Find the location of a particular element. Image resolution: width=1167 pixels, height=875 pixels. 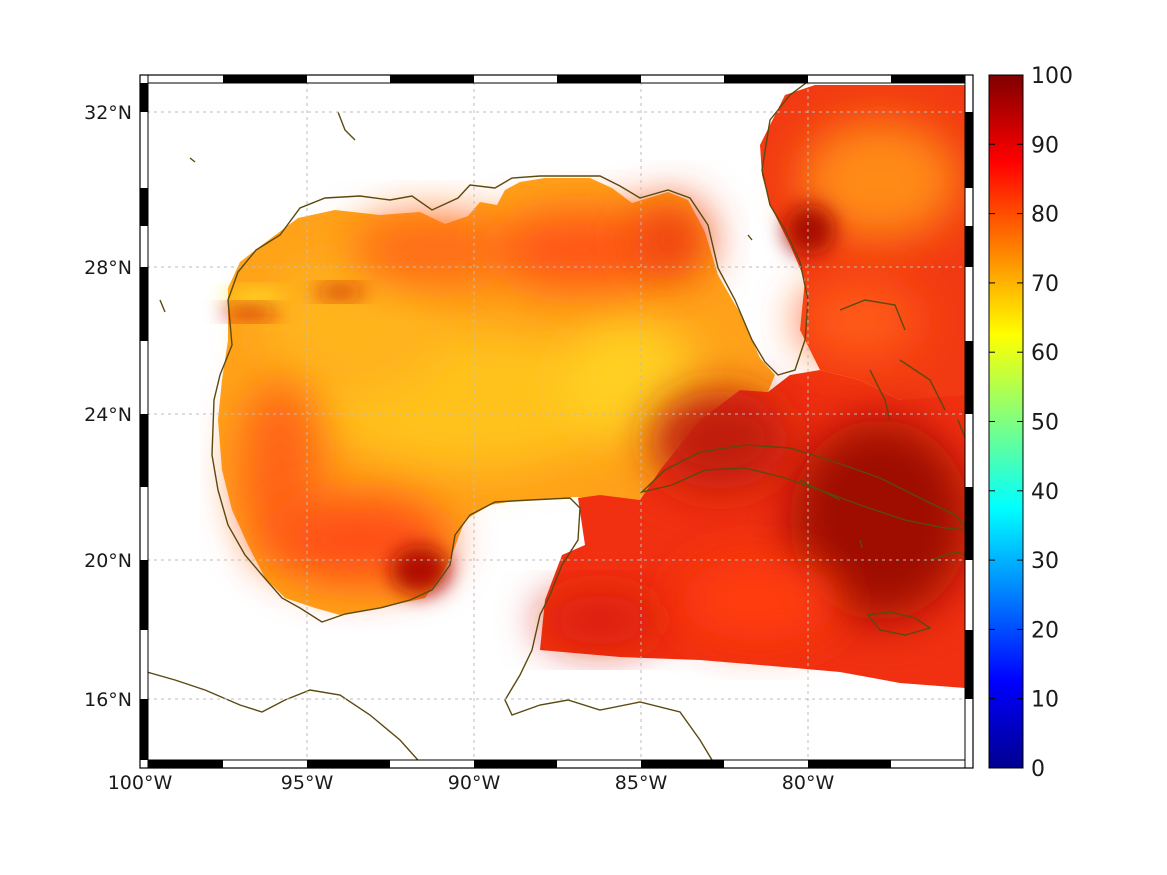

x-tick-labels: 100°W 95°W 90°W 85°W 80°W is located at coordinates (471, 783).